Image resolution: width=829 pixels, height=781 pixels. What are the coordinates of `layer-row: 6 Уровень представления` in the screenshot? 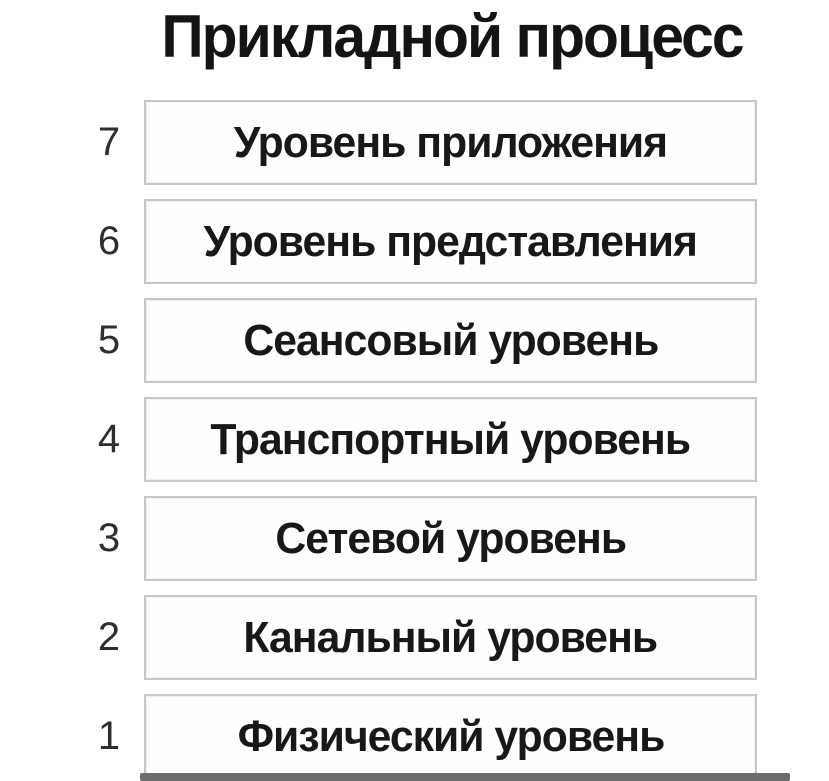 It's located at (414, 241).